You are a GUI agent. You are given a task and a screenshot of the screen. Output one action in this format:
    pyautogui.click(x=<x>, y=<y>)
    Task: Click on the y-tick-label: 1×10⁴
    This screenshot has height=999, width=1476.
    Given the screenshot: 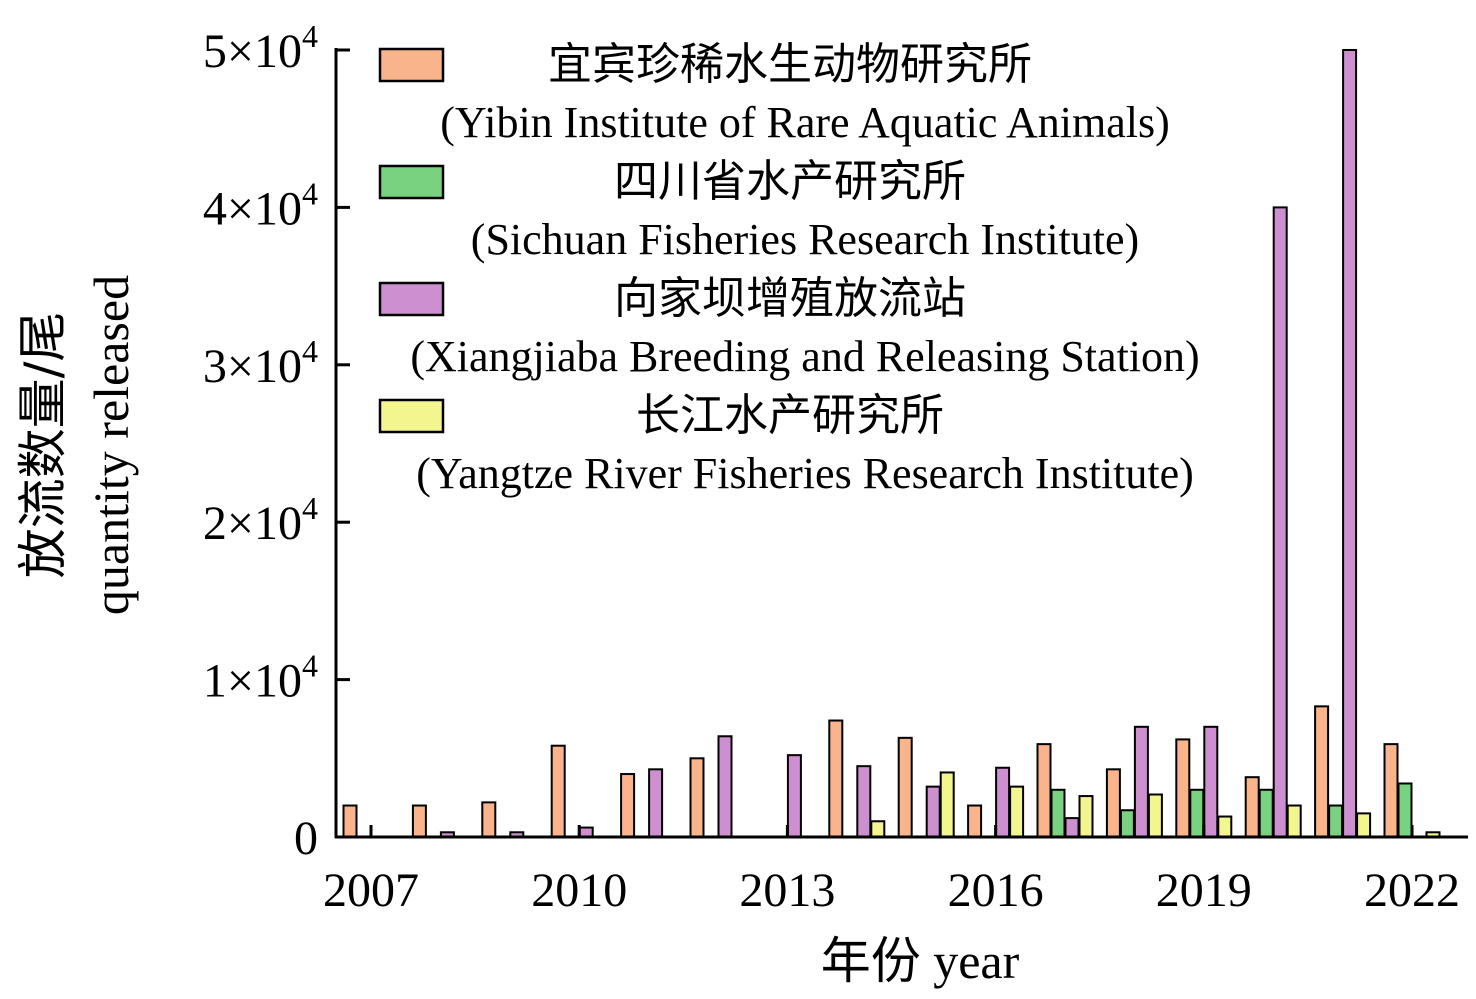 What is the action you would take?
    pyautogui.click(x=260, y=678)
    